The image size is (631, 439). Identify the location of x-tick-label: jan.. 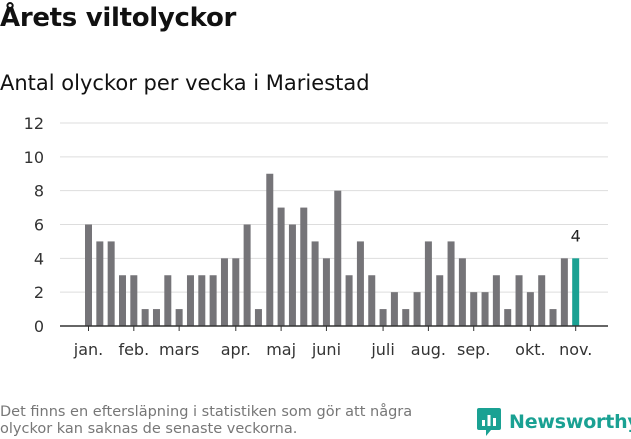
(88, 349).